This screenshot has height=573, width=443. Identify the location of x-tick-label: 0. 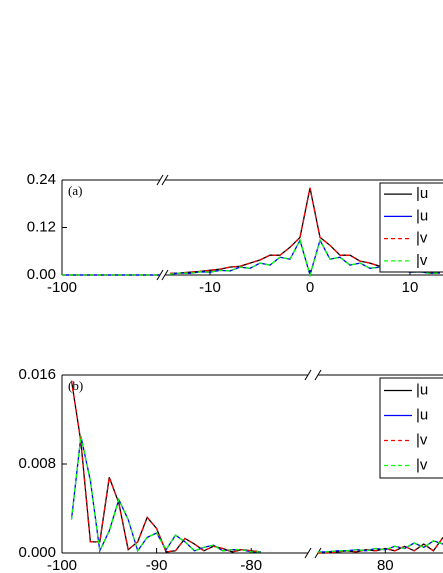
(310, 287).